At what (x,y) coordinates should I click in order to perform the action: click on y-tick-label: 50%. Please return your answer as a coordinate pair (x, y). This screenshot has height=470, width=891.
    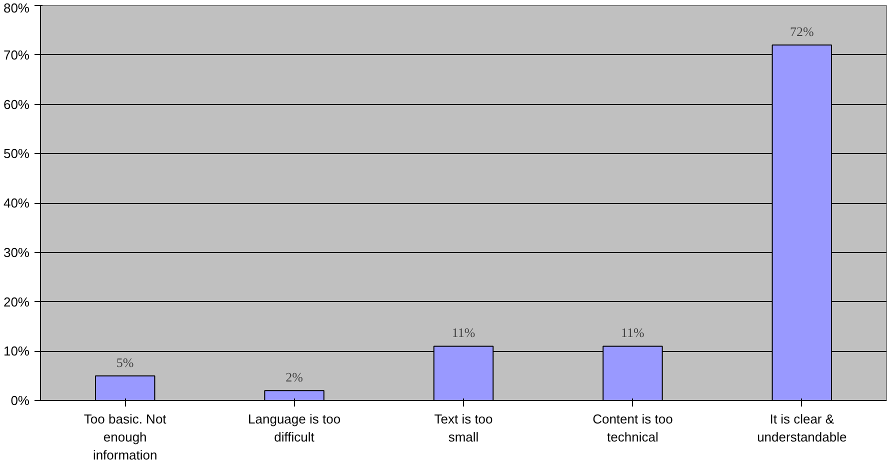
    Looking at the image, I should click on (16, 154).